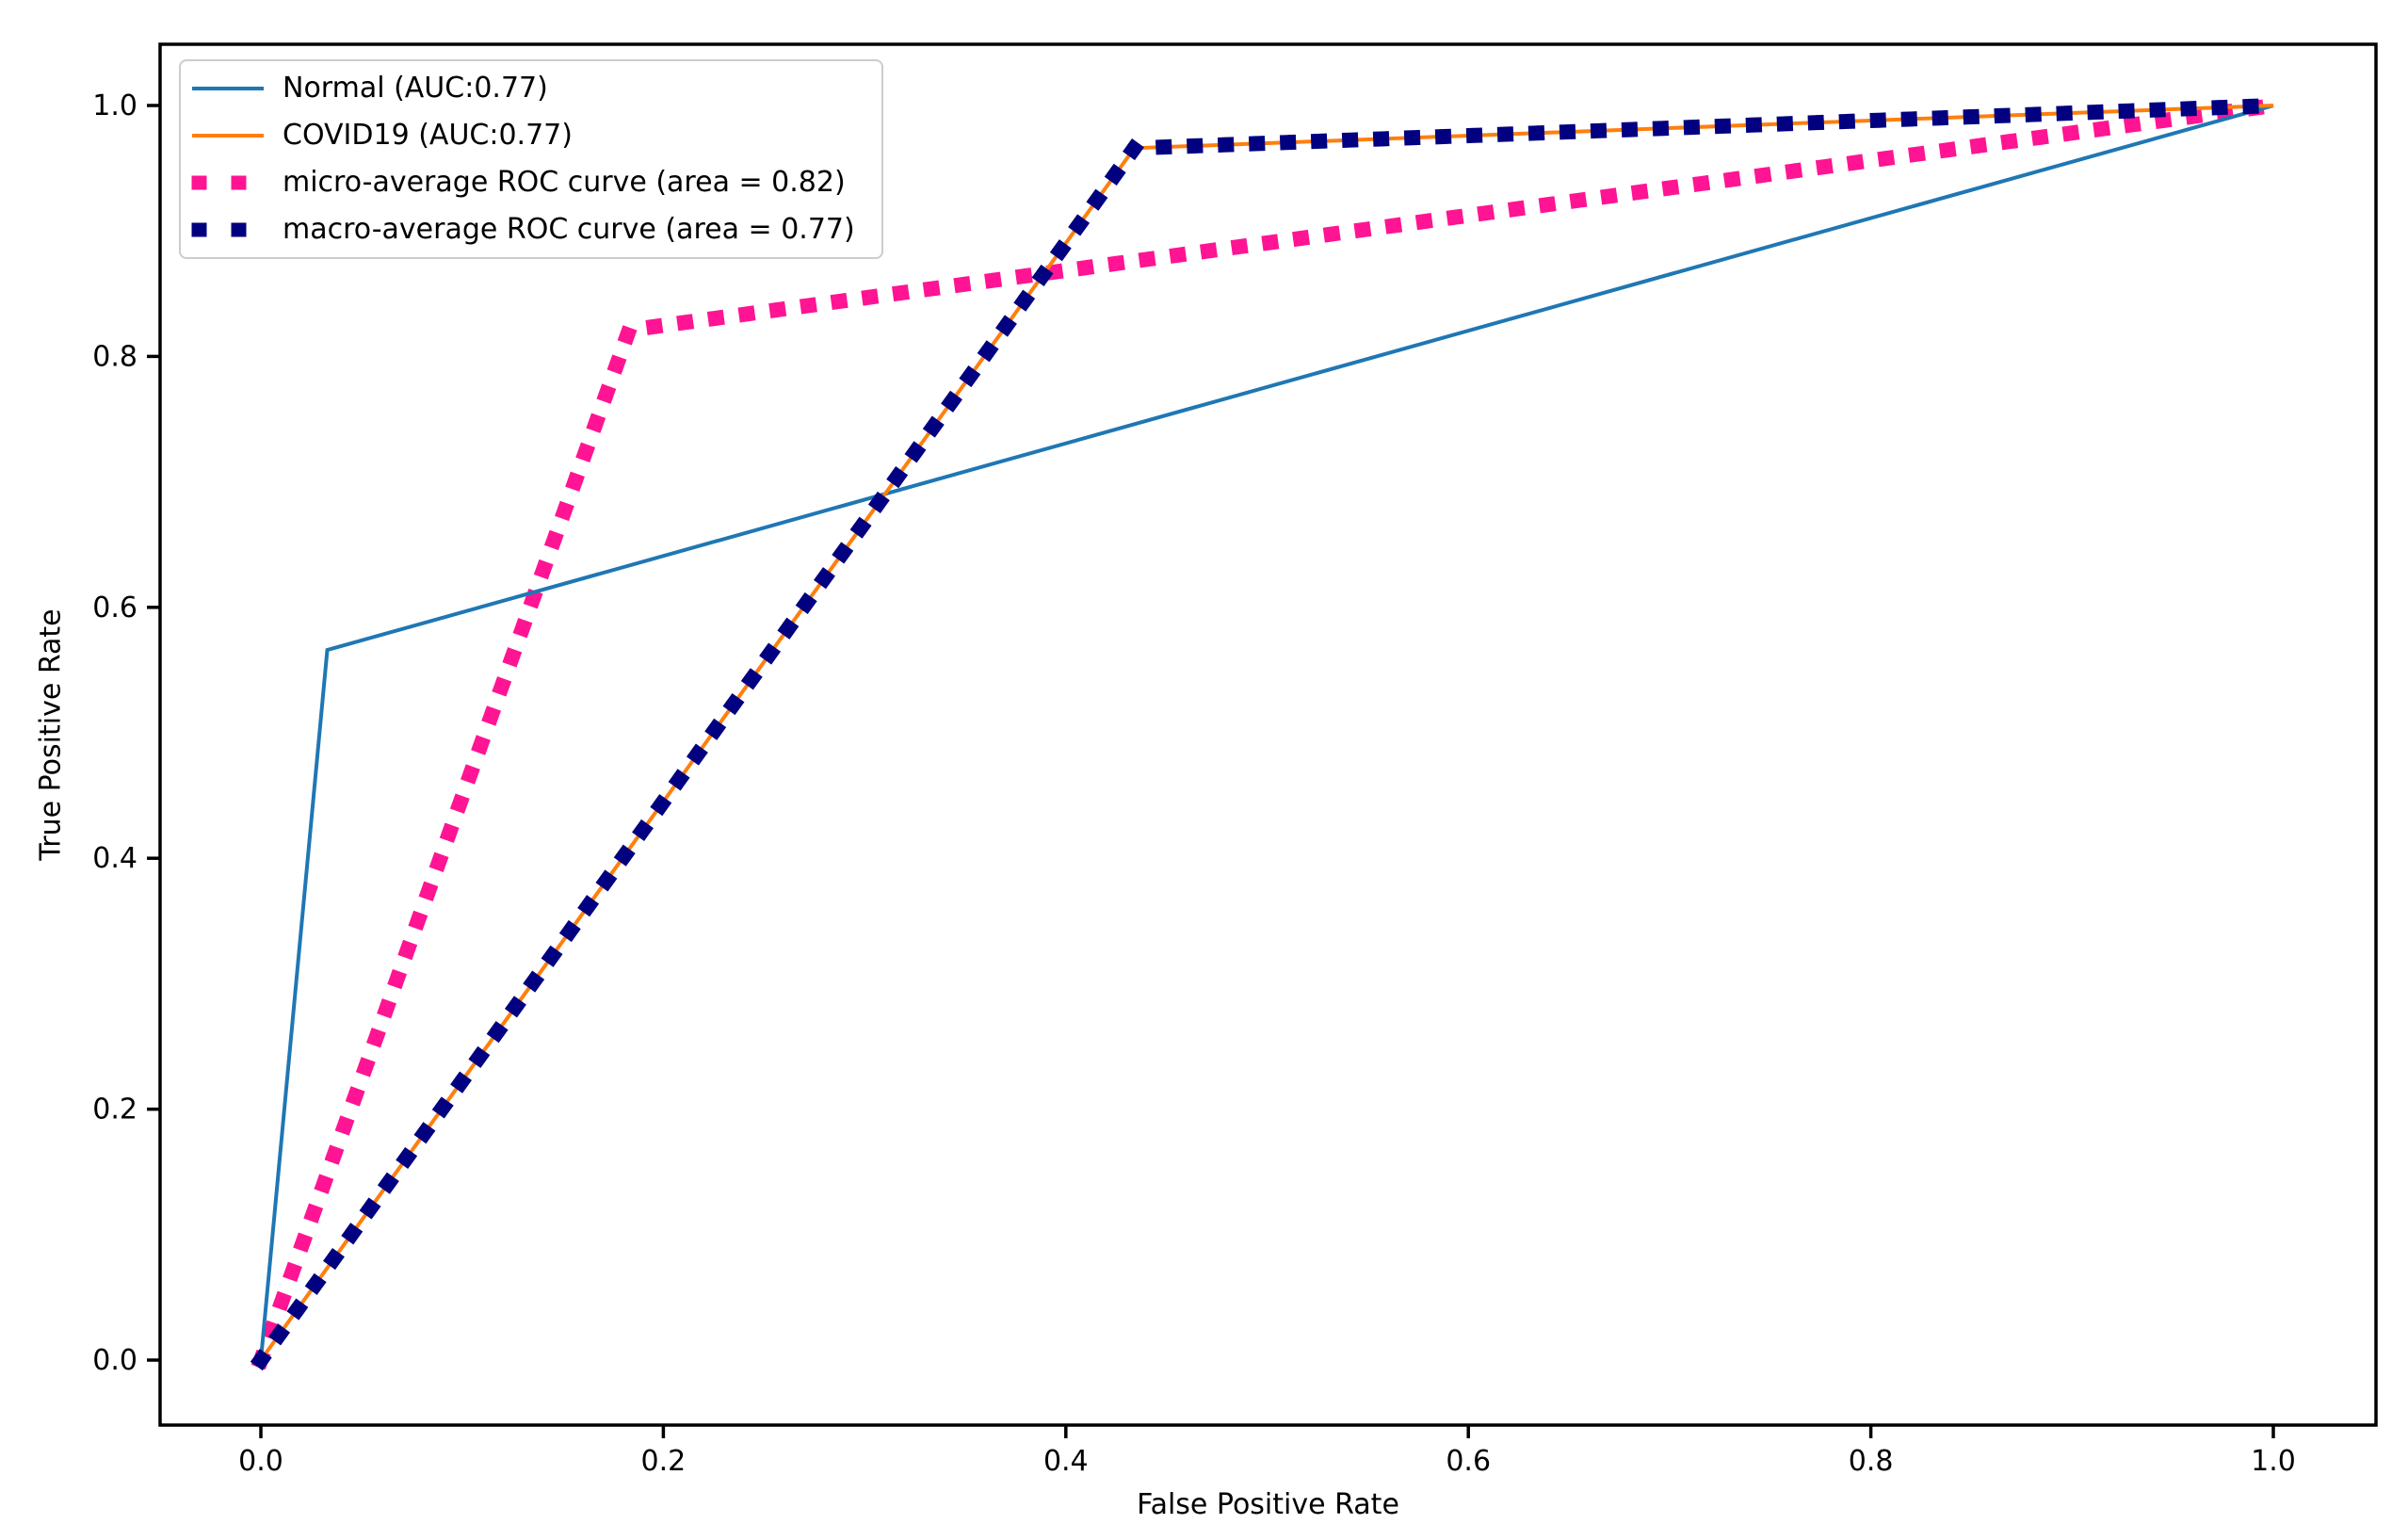 Image resolution: width=2408 pixels, height=1540 pixels. What do you see at coordinates (564, 183) in the screenshot?
I see `legend-label-micro-average: micro-average ROC curve (area = 0.82)` at bounding box center [564, 183].